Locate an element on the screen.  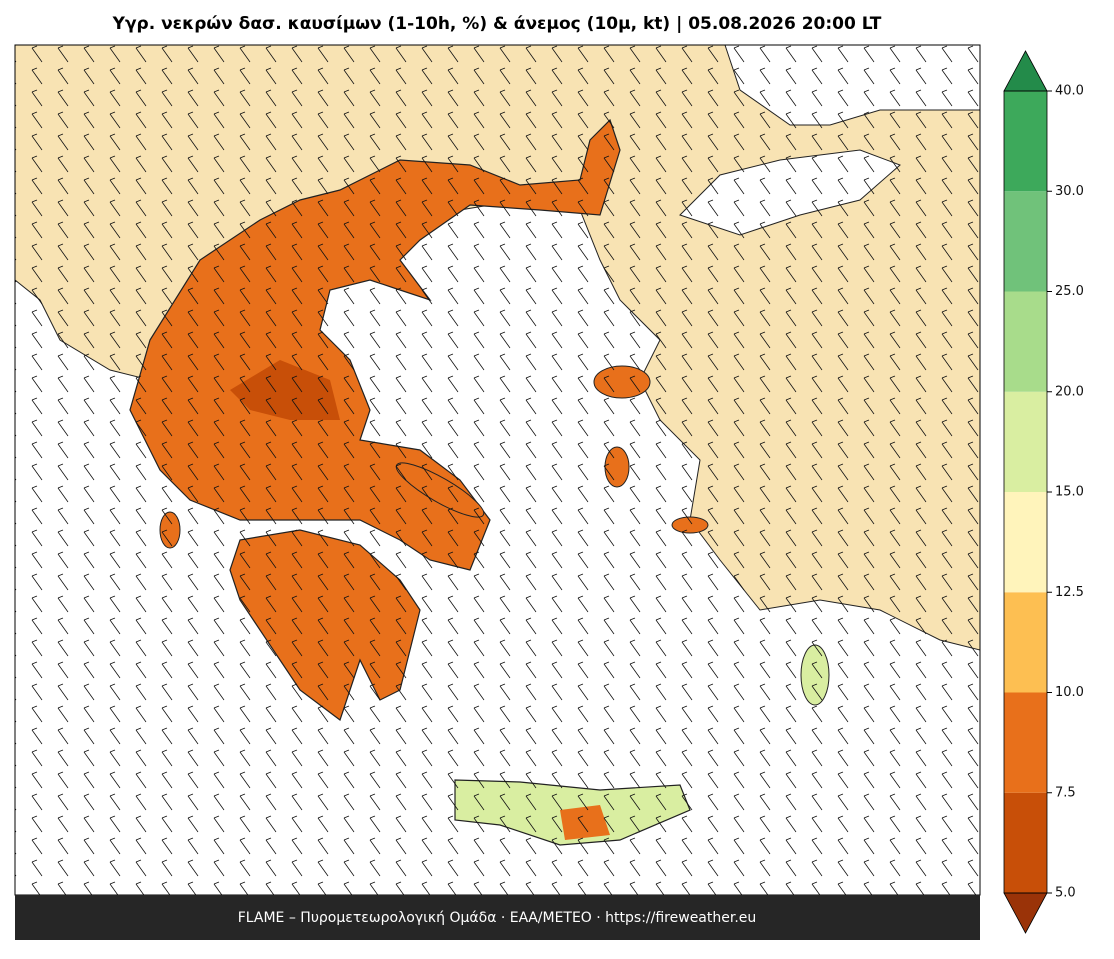
colorbar-tick-label: 7.5 is located at coordinates (1065, 792).